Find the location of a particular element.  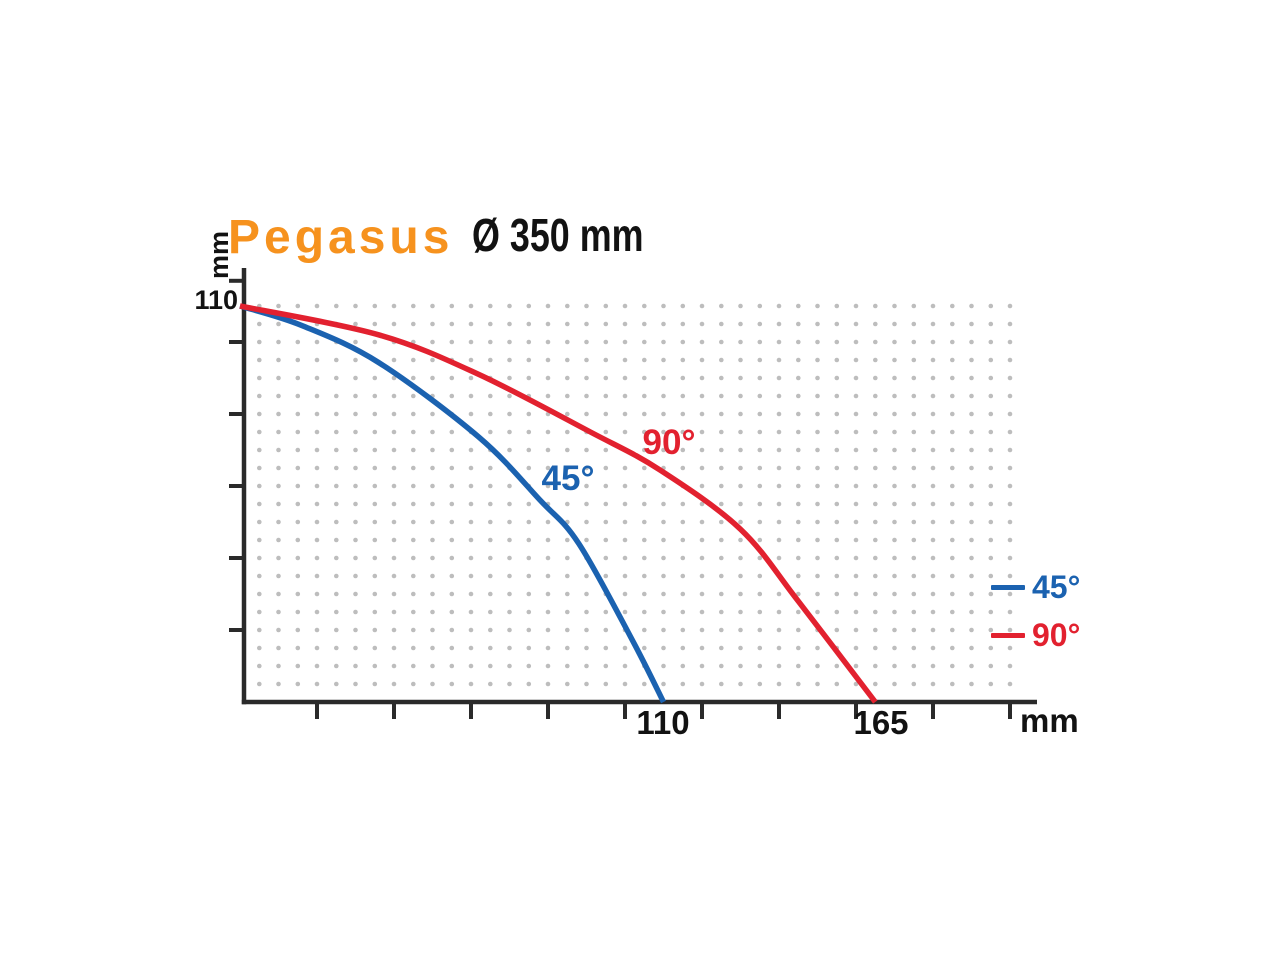

legend: 45° 90° is located at coordinates (1035, 611).